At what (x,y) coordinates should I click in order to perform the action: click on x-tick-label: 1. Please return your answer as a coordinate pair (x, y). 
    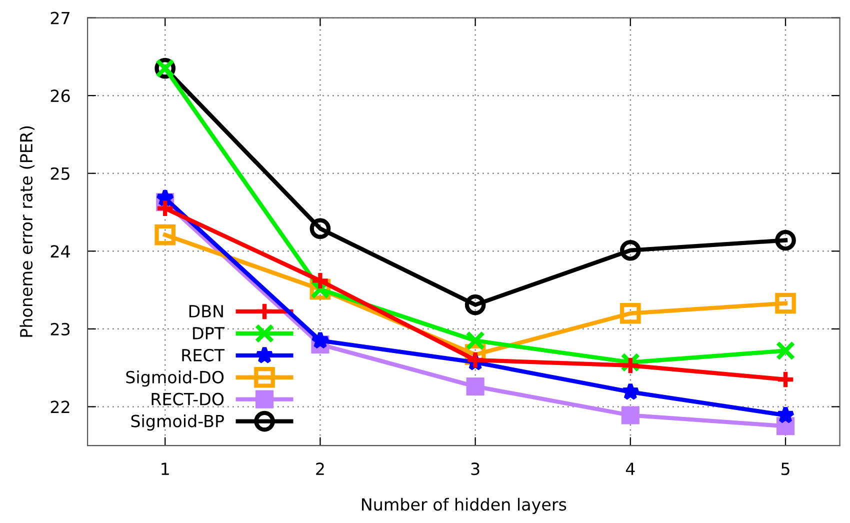
    Looking at the image, I should click on (165, 468).